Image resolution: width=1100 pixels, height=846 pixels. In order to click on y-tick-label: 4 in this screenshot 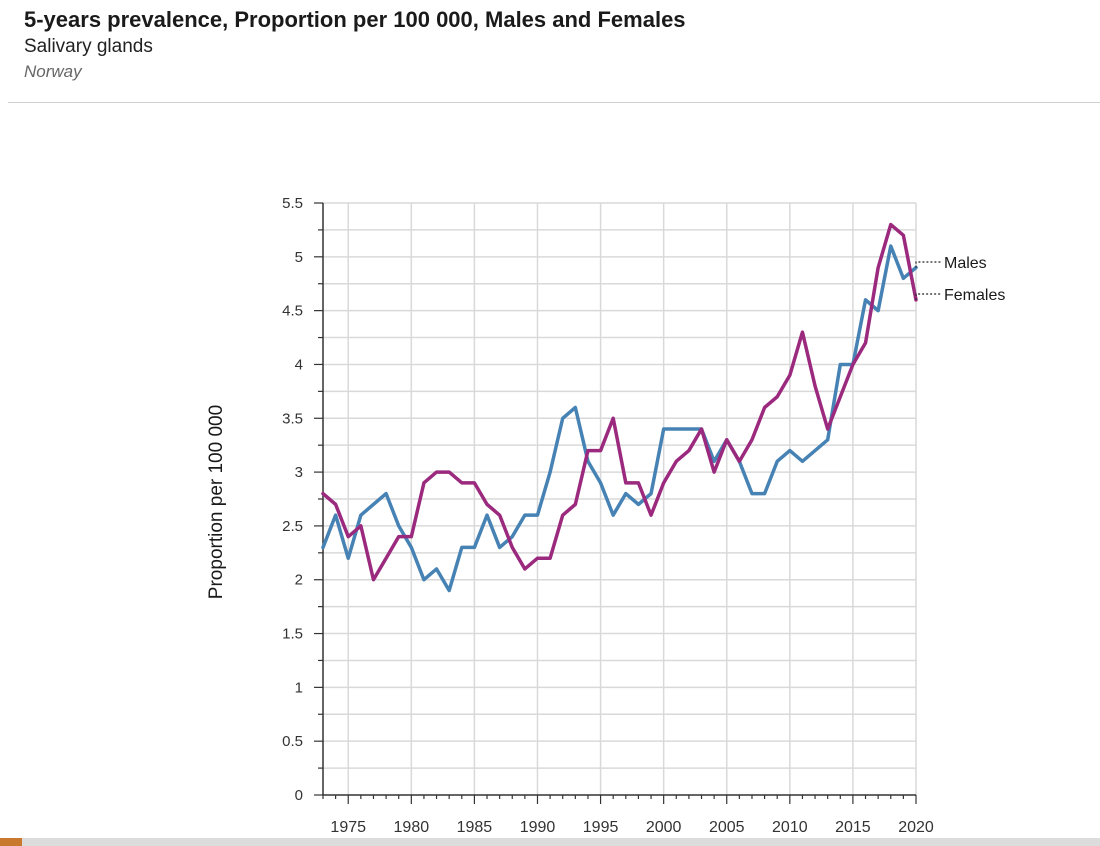, I will do `click(299, 364)`.